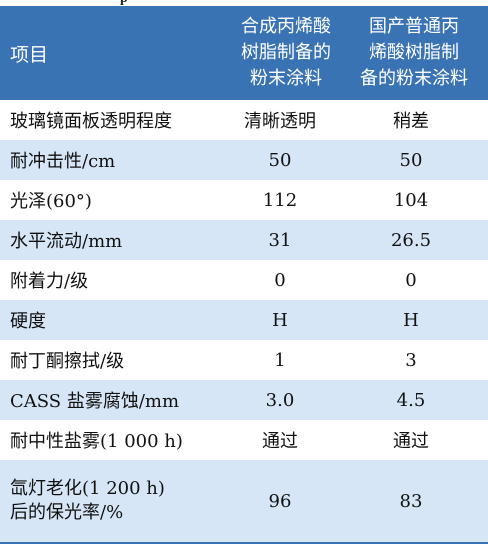 The width and height of the screenshot is (488, 544). I want to click on table-row: 附着力/级 0 0, so click(244, 280).